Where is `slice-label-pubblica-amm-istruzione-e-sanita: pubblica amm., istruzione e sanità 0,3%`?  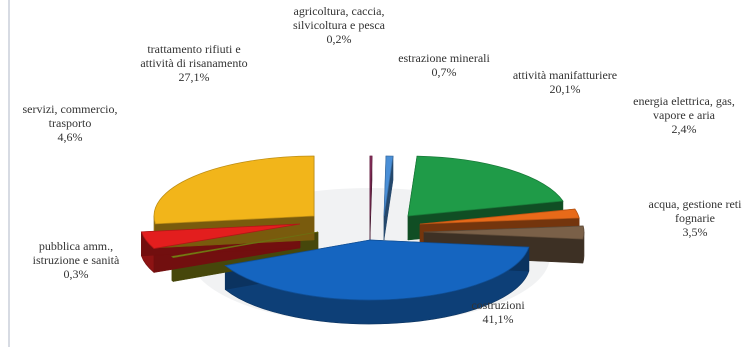
slice-label-pubblica-amm-istruzione-e-sanita: pubblica amm., istruzione e sanità 0,3% is located at coordinates (76, 260).